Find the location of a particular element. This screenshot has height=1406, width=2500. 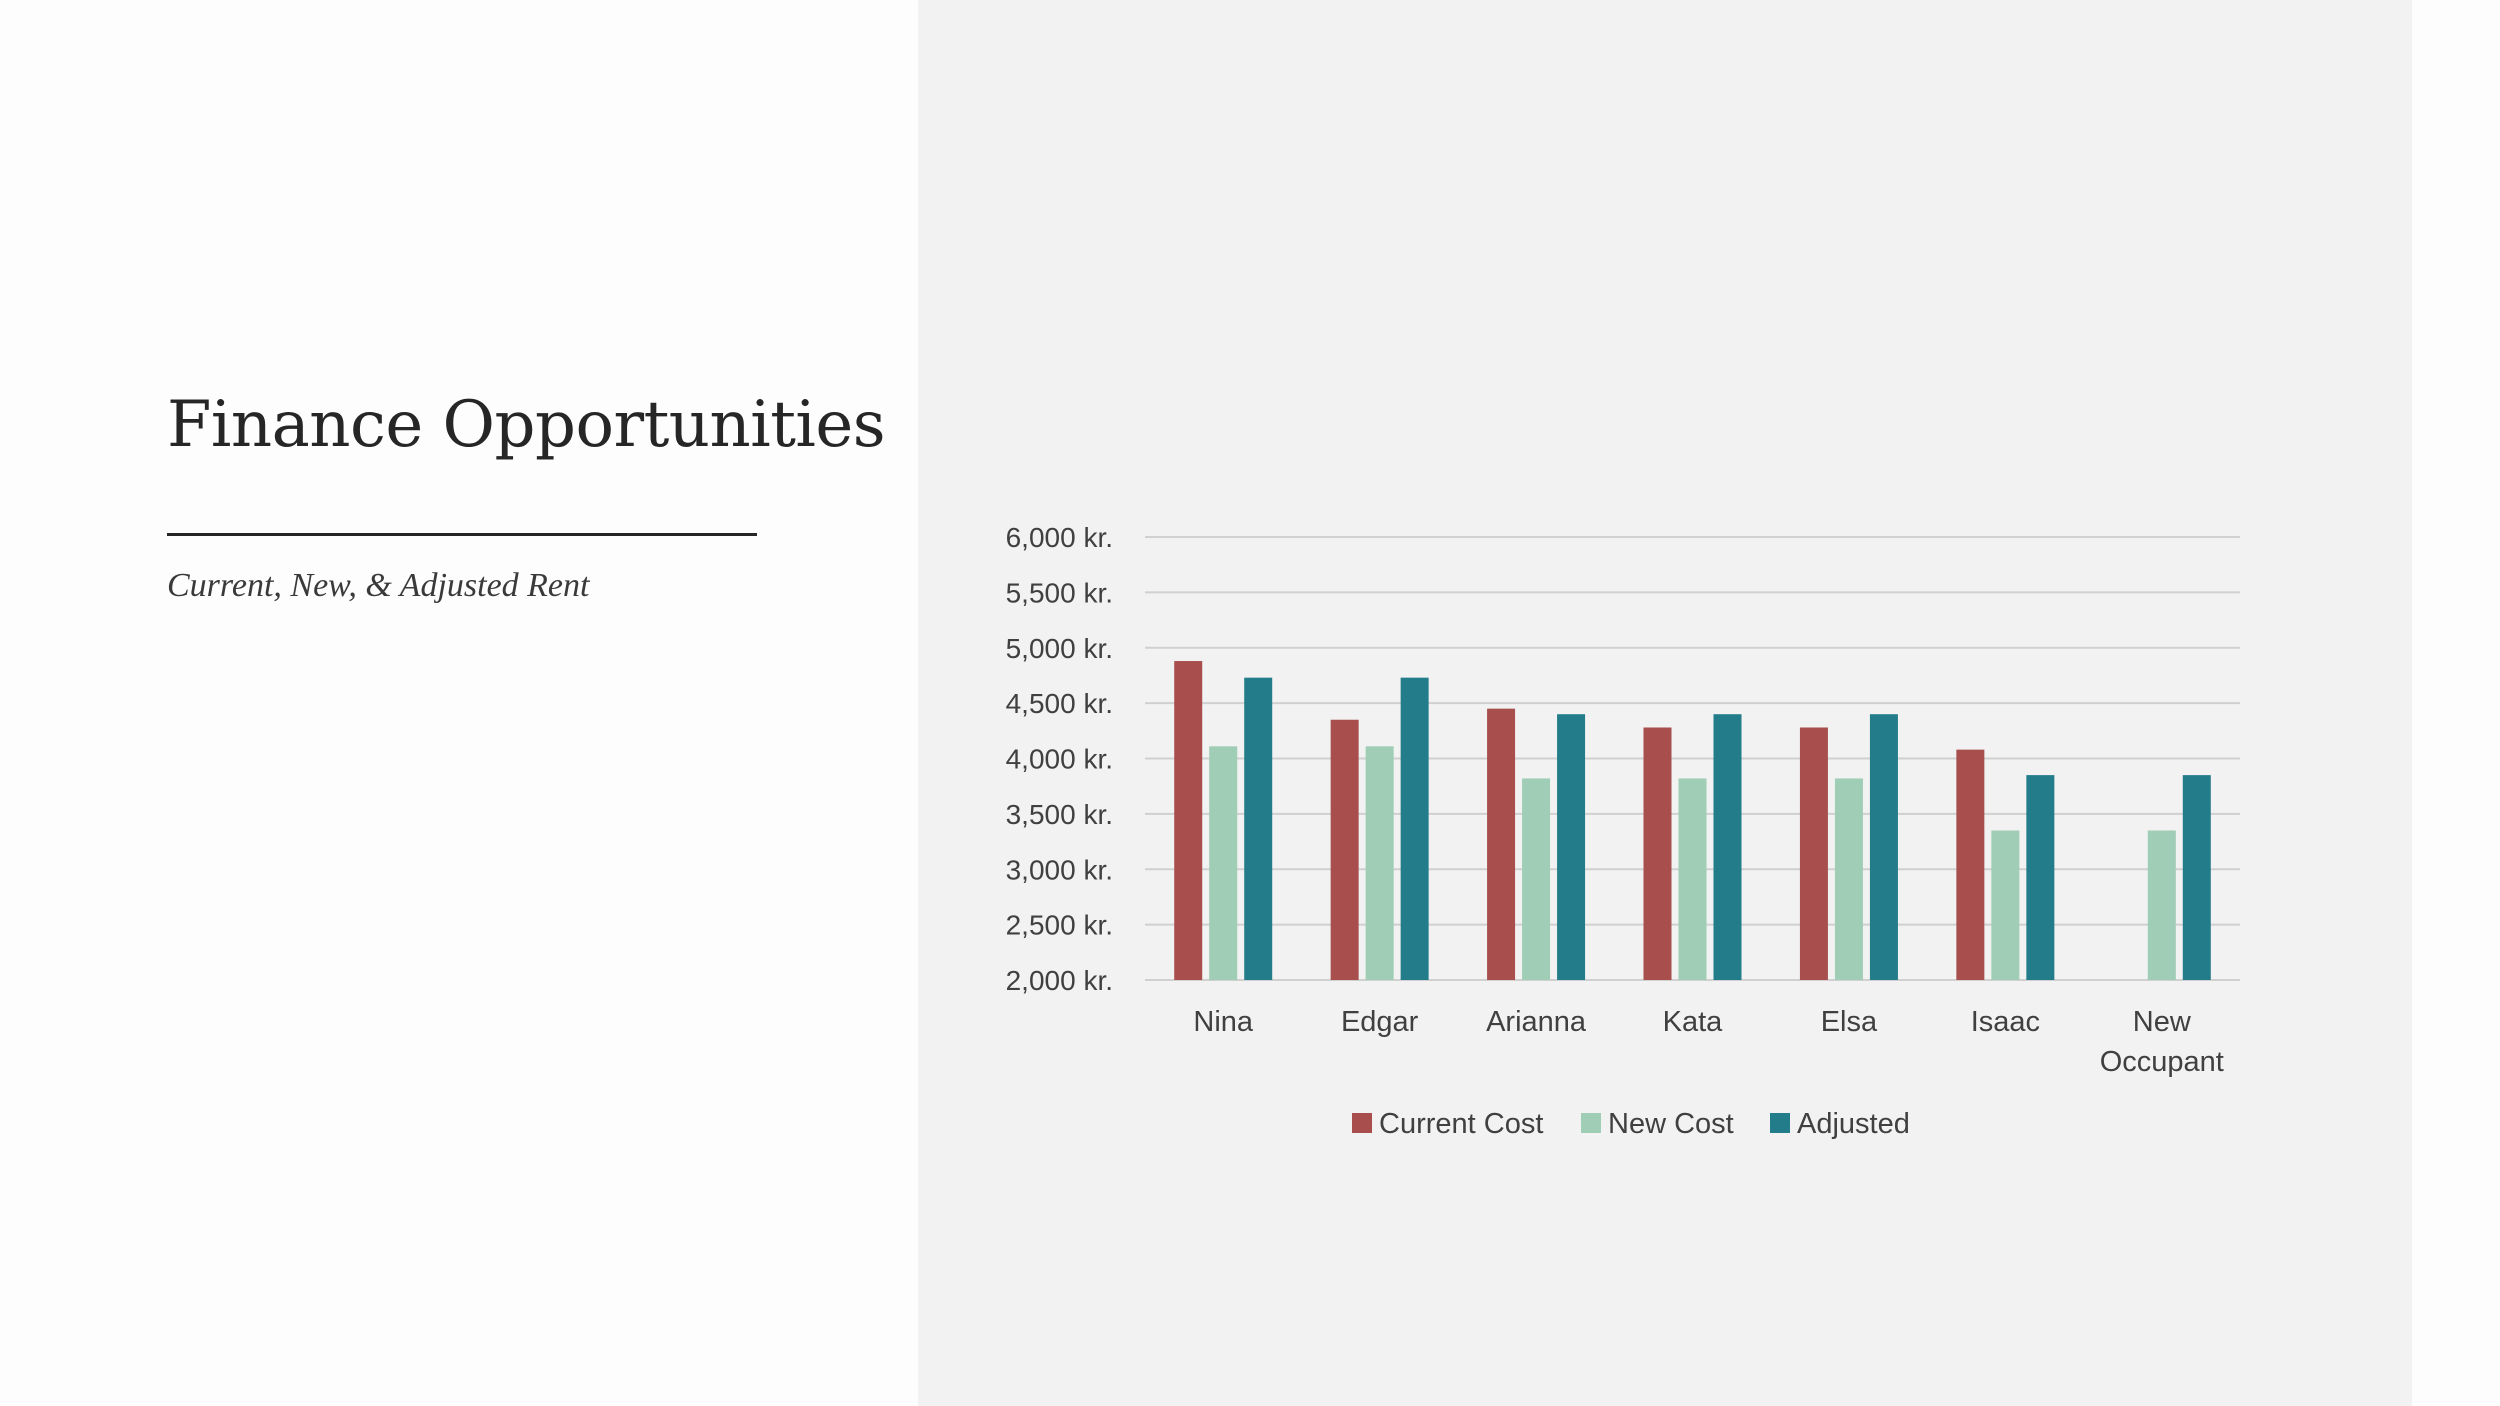

y-tick-label: 4,500 kr. is located at coordinates (1059, 703).